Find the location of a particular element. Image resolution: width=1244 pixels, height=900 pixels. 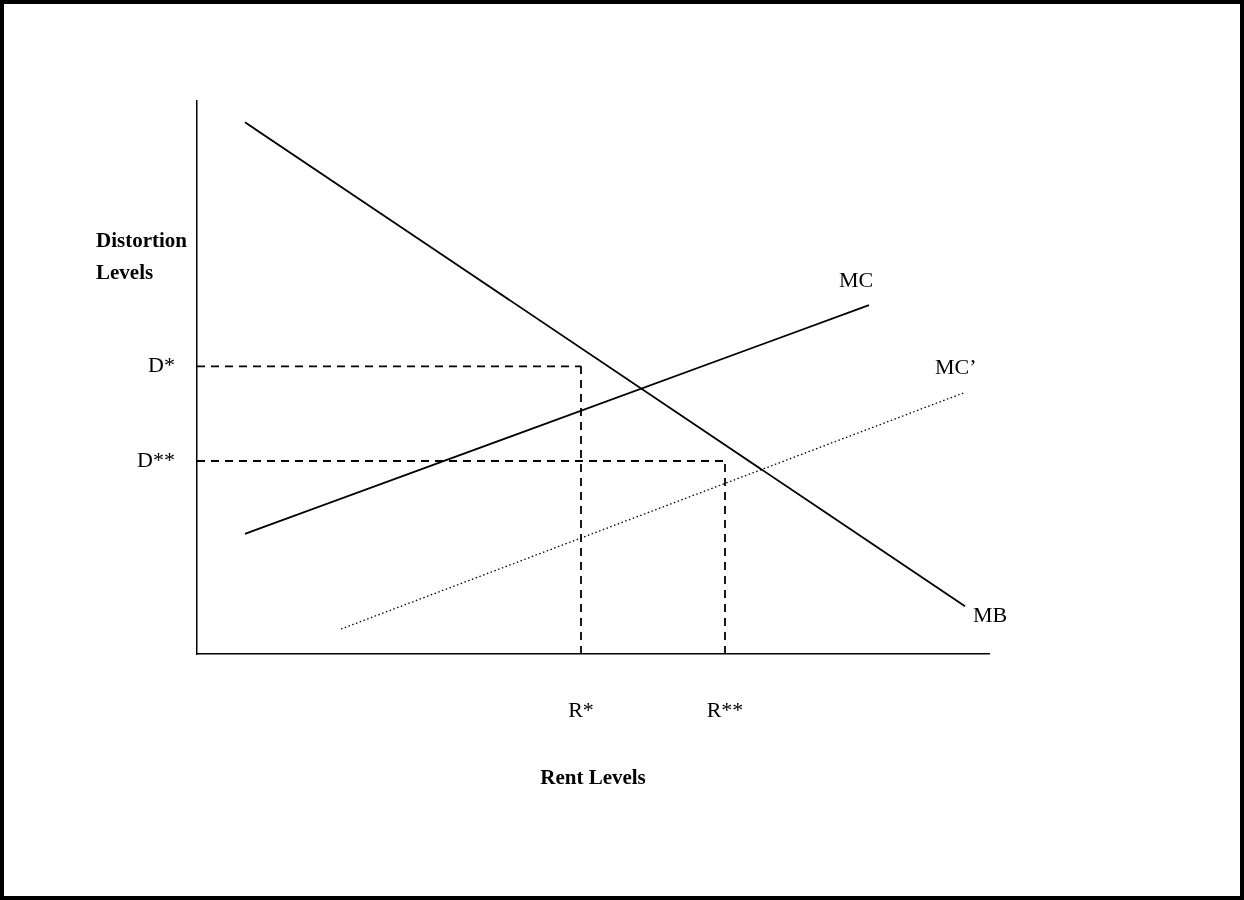

series-label: MC is located at coordinates (856, 279).